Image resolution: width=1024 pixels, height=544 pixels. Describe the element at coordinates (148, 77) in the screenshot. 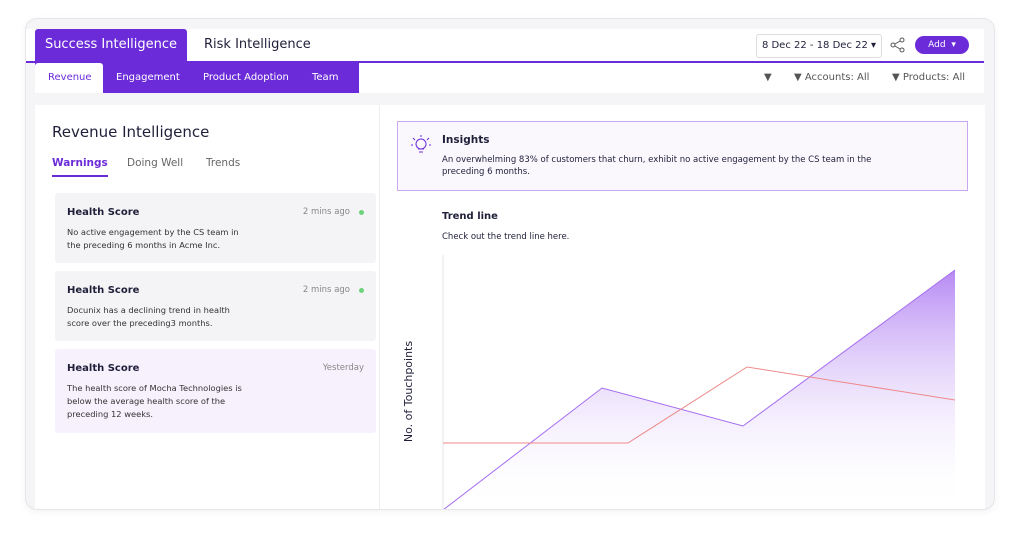

I see `subtab: Engagement` at that location.